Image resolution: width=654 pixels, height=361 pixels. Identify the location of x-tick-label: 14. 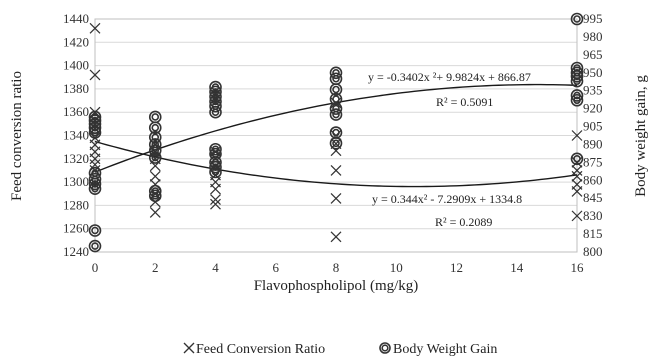
(517, 267).